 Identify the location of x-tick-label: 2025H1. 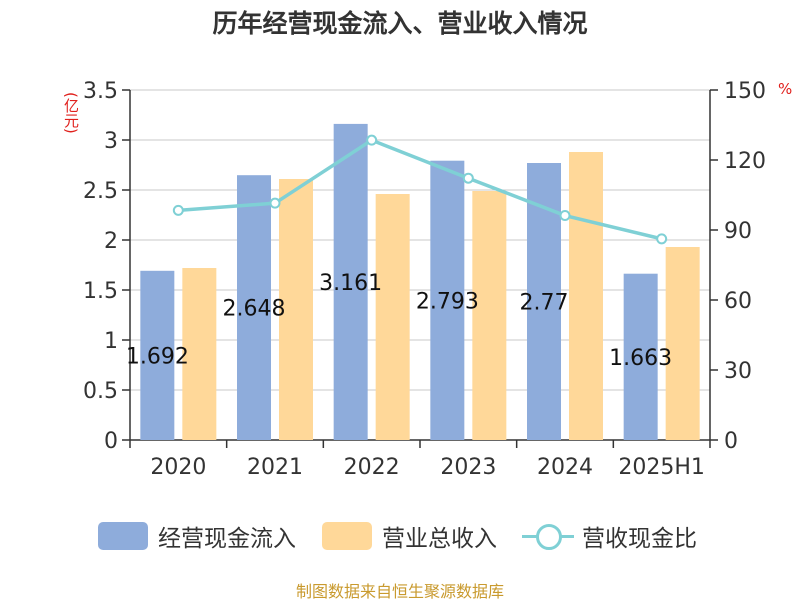
(661, 467).